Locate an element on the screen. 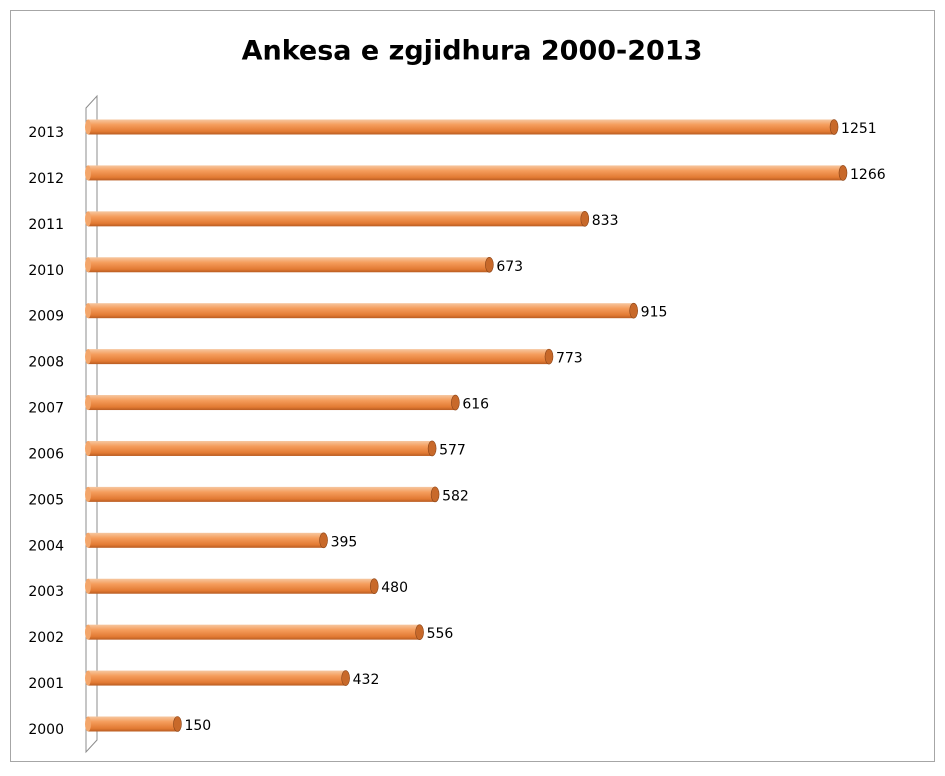 Image resolution: width=945 pixels, height=776 pixels. value-label: 150 is located at coordinates (197, 726).